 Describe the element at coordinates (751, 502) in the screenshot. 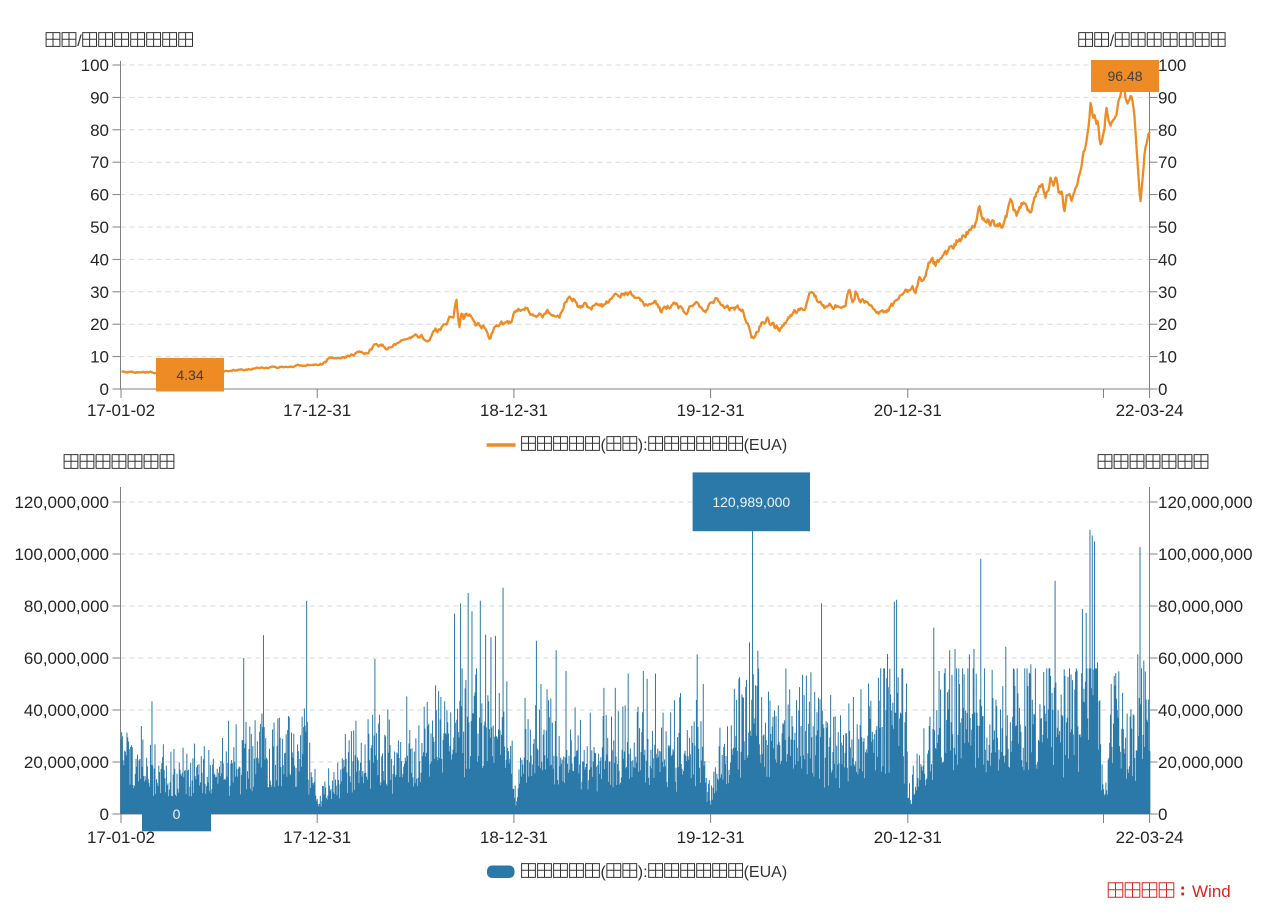

I see `svg-text: 120,989,000` at that location.